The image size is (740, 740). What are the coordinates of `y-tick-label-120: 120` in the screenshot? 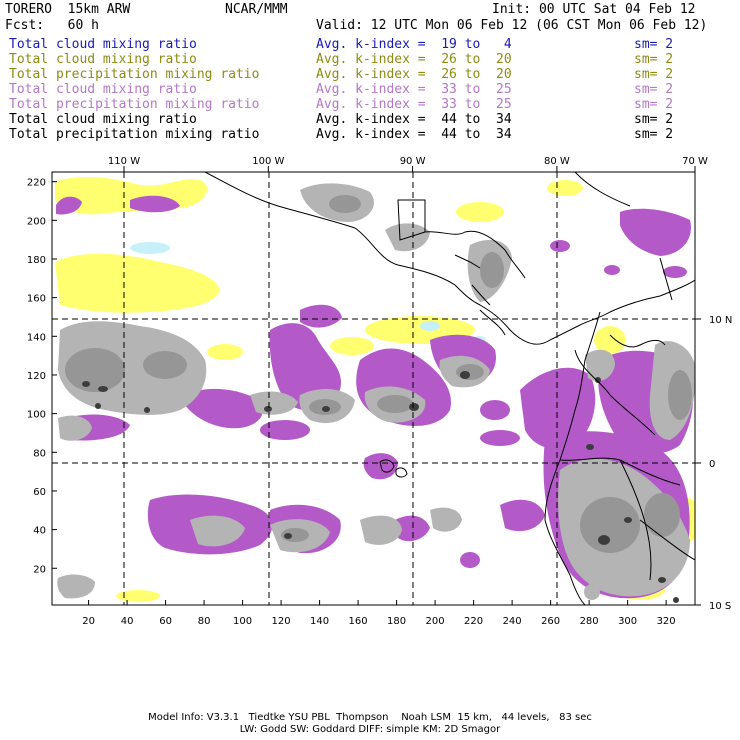 It's located at (36, 376).